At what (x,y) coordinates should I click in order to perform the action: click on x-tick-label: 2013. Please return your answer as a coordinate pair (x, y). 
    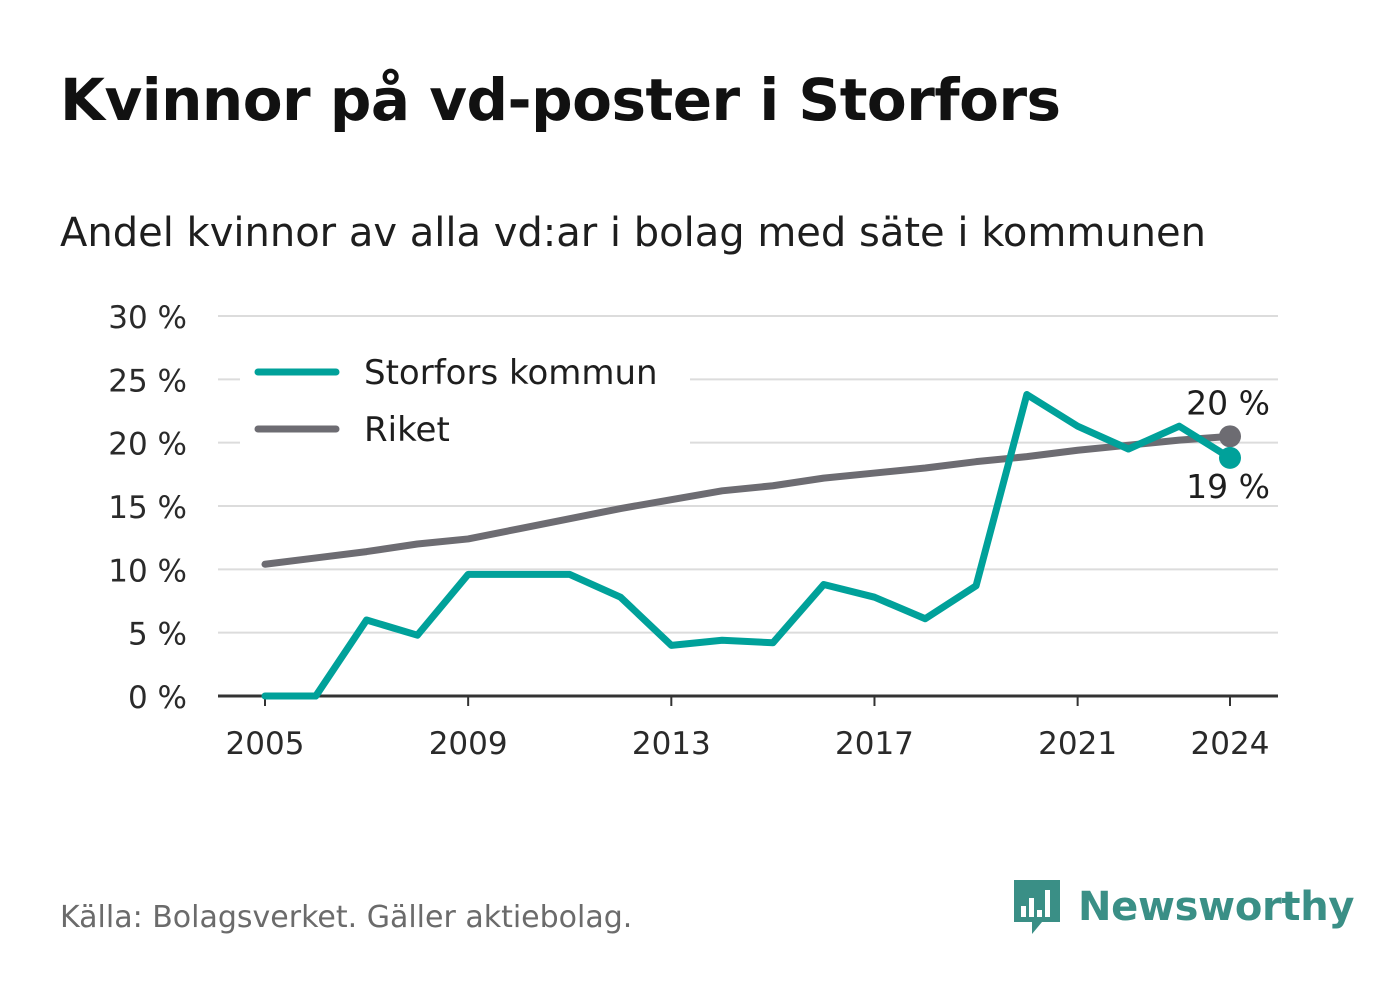
    Looking at the image, I should click on (671, 744).